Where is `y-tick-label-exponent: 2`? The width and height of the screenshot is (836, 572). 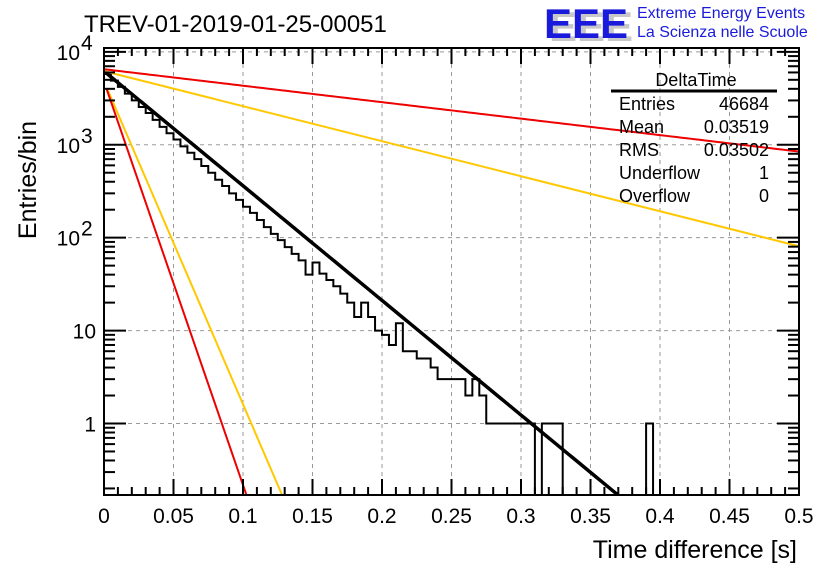
y-tick-label-exponent: 2 is located at coordinates (87, 229).